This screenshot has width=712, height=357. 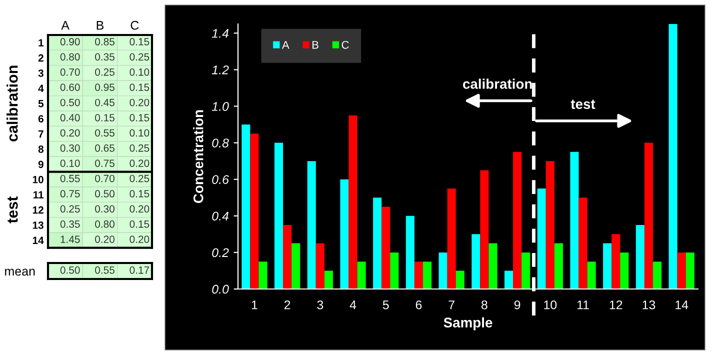 I want to click on data-label: 0.95, so click(x=104, y=87).